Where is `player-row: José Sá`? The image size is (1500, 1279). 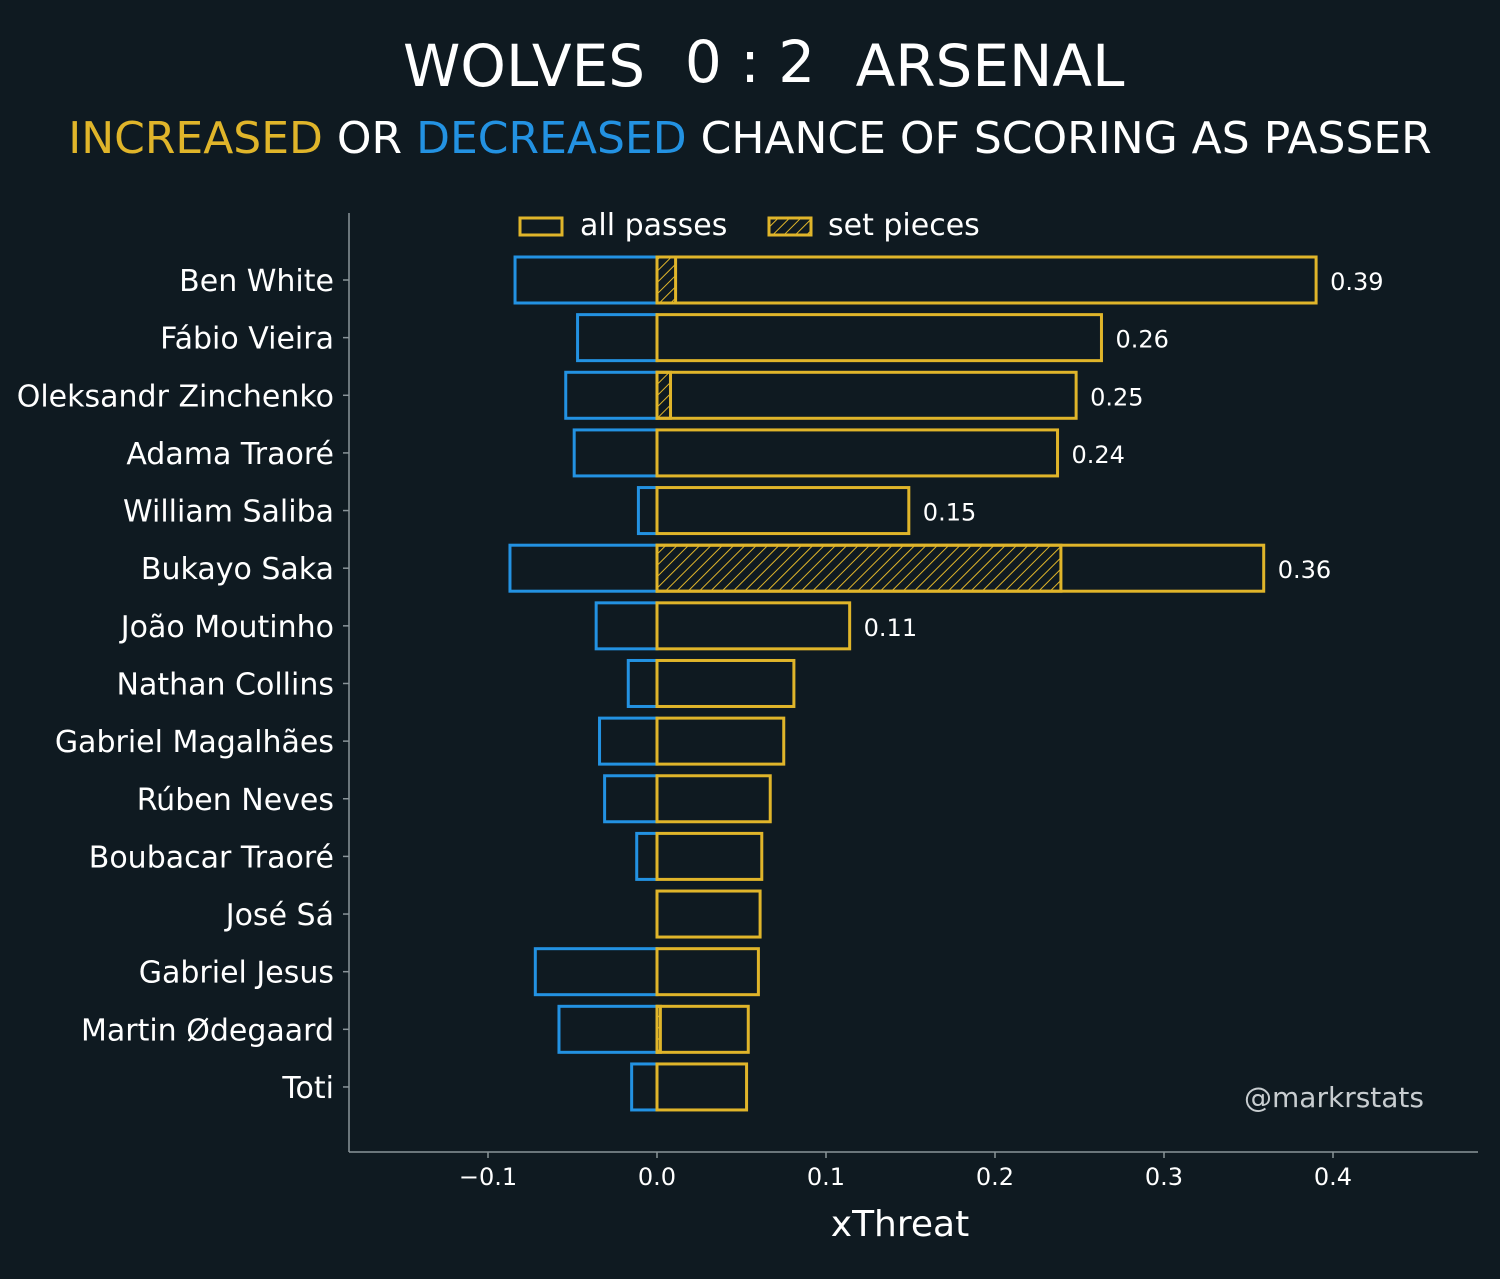
player-row: José Sá is located at coordinates (493, 914).